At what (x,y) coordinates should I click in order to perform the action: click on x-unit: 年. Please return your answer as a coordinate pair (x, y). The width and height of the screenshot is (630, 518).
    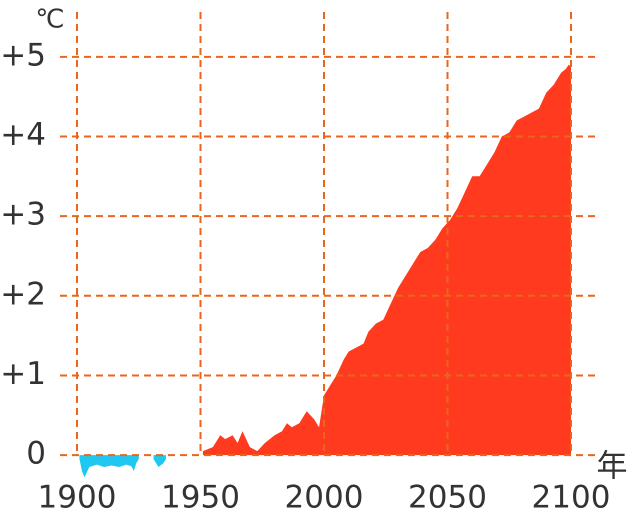
    Looking at the image, I should click on (612, 467).